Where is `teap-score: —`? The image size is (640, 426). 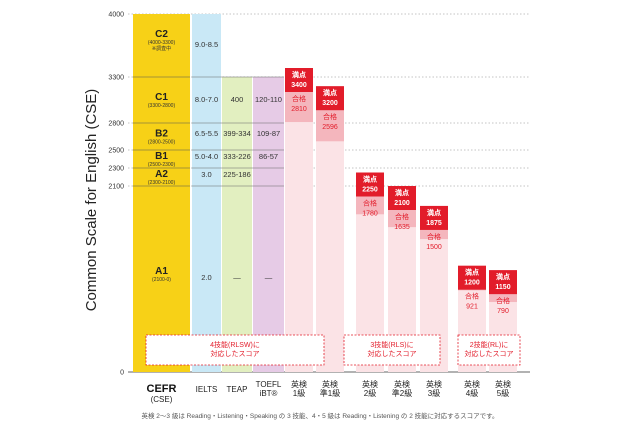 teap-score: — is located at coordinates (237, 277).